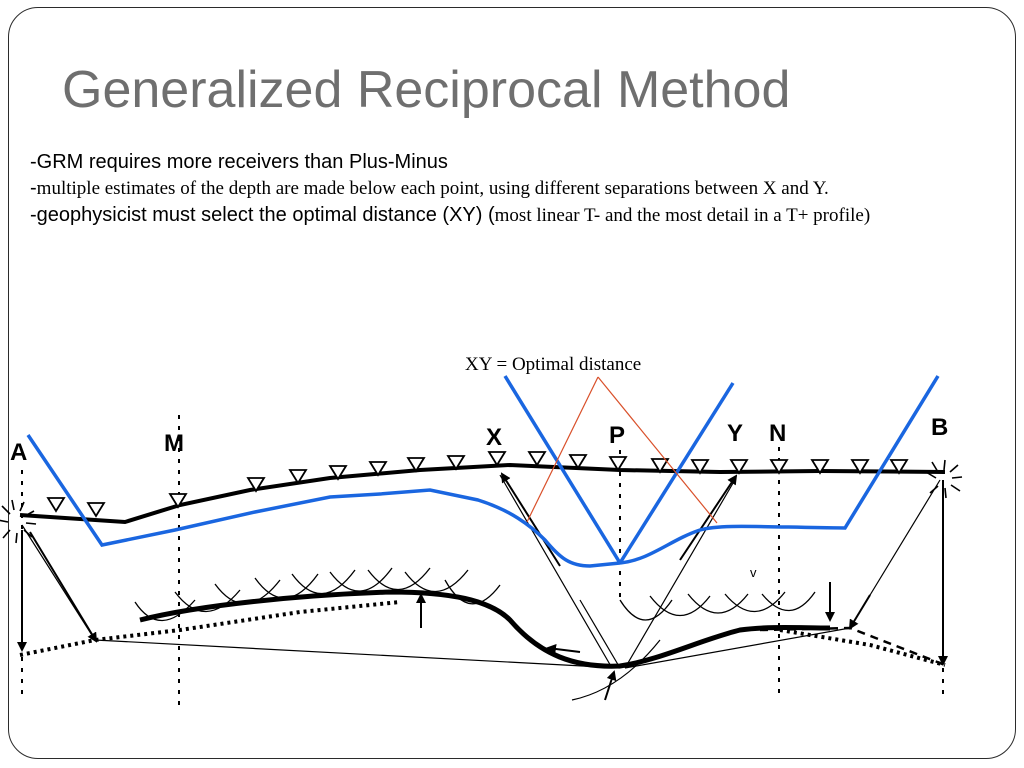  I want to click on refractor-interface-dotted, so click(862, 647).